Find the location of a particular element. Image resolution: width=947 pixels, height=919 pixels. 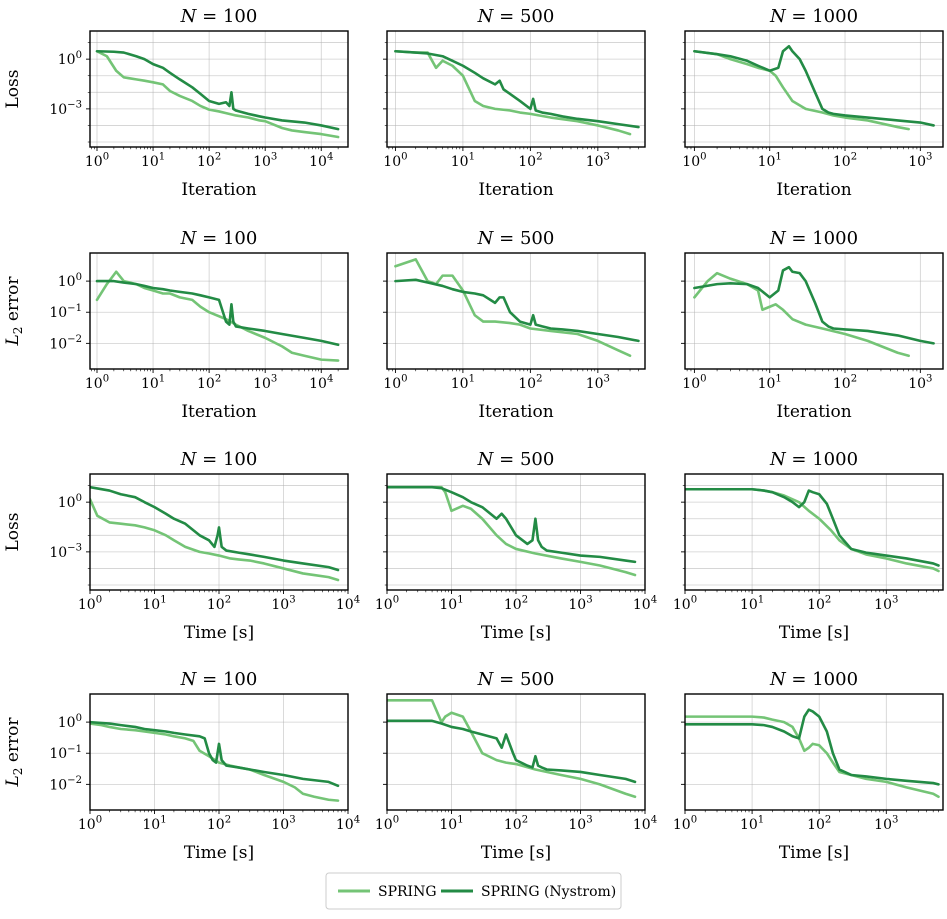

legend-label: SPRING (Nystrom) is located at coordinates (548, 892).